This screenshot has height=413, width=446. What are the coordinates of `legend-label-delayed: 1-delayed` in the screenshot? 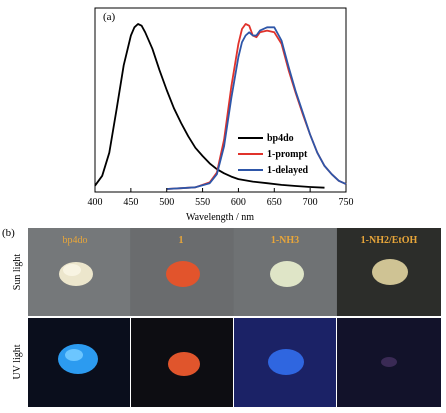 It's located at (288, 170).